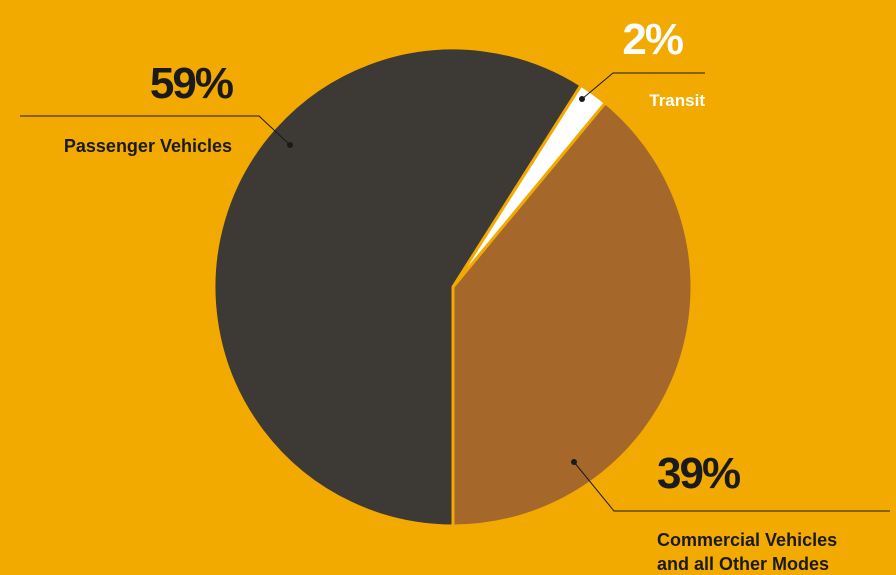 The height and width of the screenshot is (575, 896). I want to click on leader-dot-passenger, so click(290, 145).